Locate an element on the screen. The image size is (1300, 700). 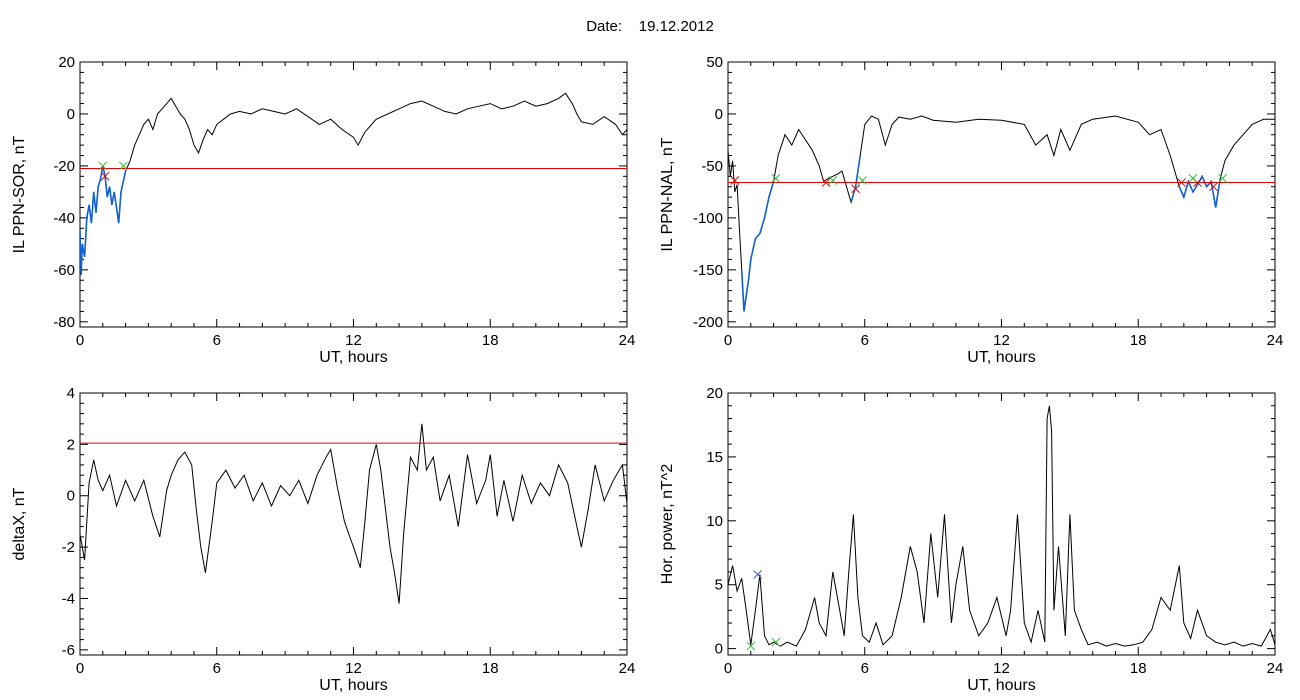
y-axis-label: IL PPN-NAL, nT is located at coordinates (667, 194).